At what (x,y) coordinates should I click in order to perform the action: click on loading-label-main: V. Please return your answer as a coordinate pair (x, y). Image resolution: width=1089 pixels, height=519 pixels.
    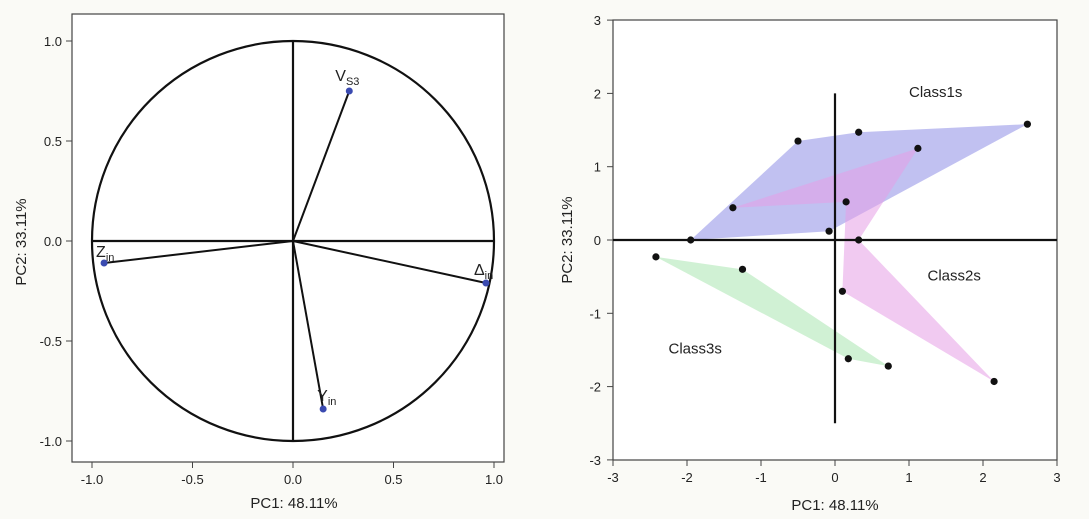
    Looking at the image, I should click on (340, 76).